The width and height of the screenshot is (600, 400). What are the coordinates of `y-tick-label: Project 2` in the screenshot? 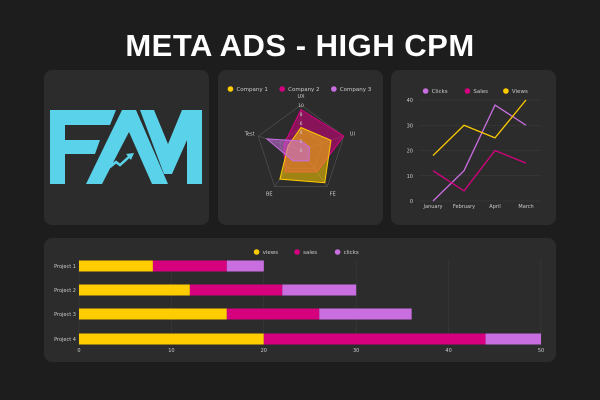 It's located at (65, 291).